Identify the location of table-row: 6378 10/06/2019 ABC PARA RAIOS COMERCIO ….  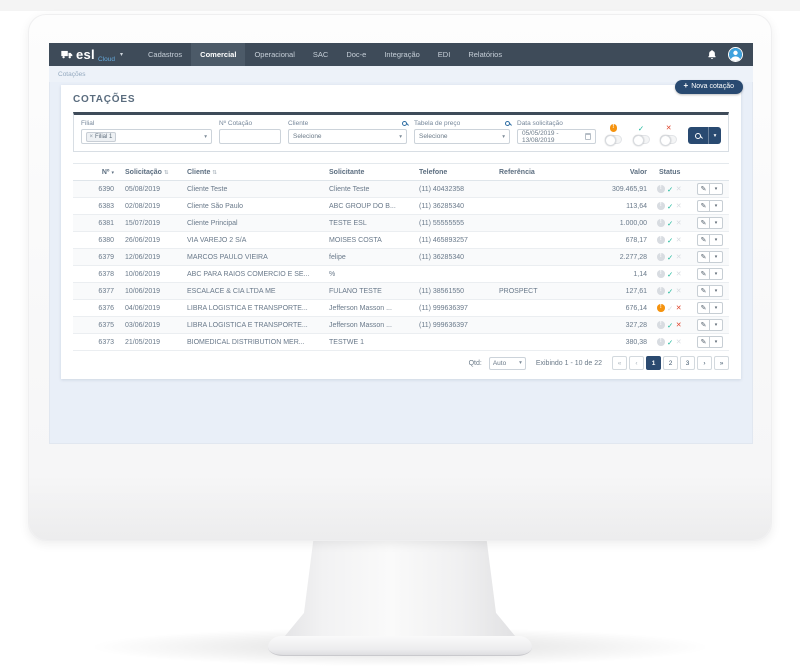
(401, 274).